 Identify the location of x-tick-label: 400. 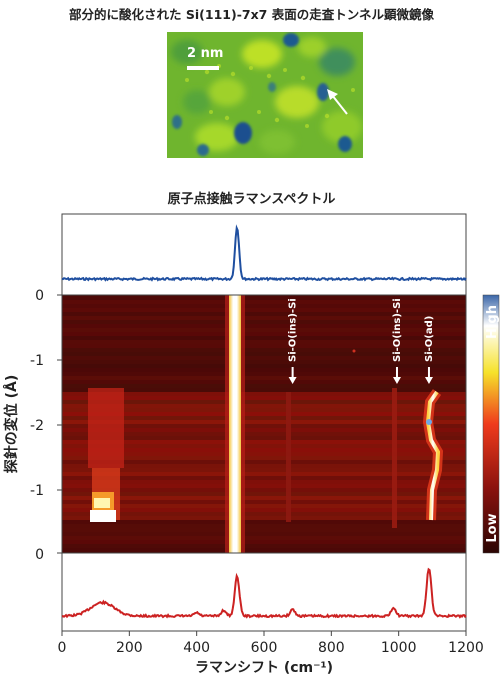
(196, 648).